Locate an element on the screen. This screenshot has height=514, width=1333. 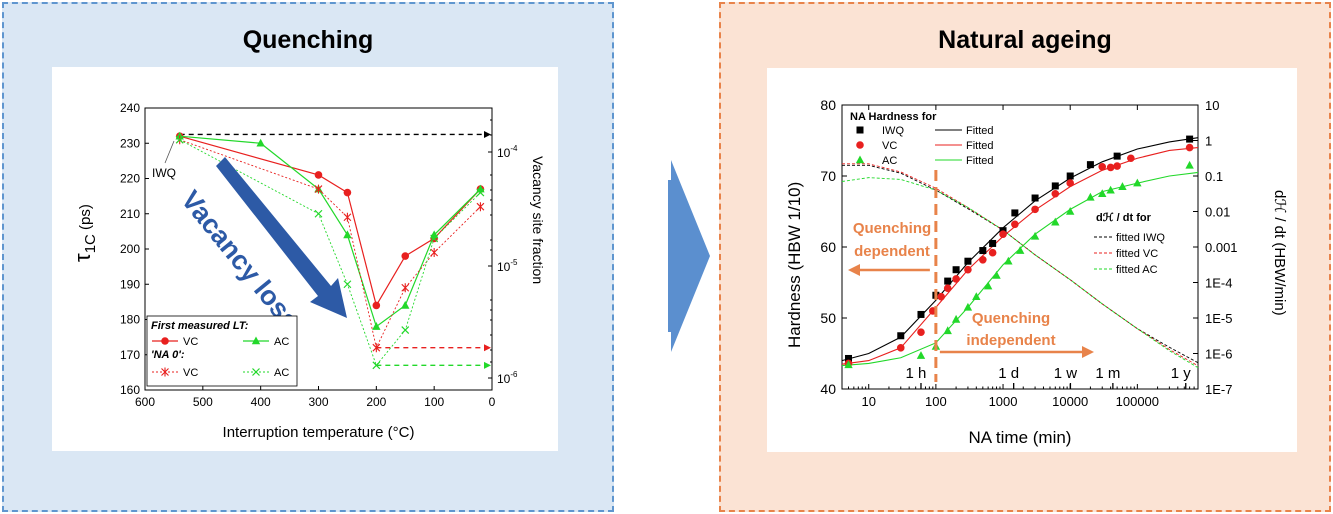
y-tick-label: 40 is located at coordinates (828, 389).